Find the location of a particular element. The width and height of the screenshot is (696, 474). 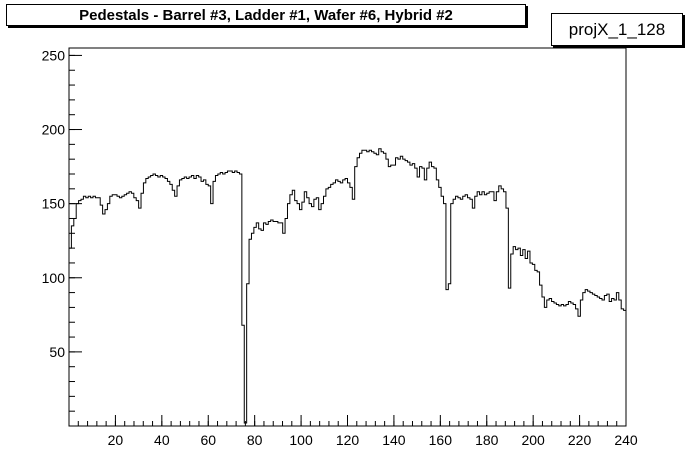

histogram-name-box: projX_1_128 is located at coordinates (617, 29).